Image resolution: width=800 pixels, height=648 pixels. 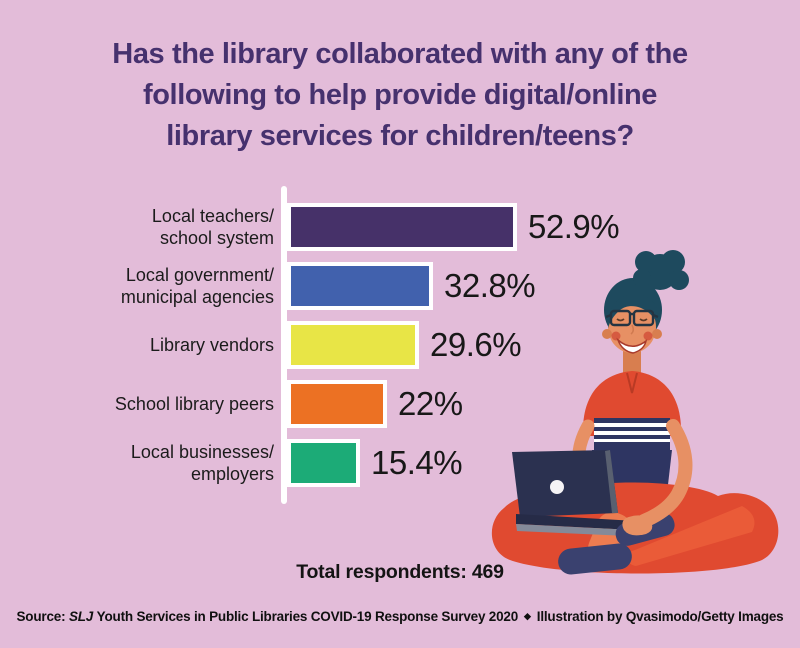 I want to click on laptop-screen, so click(x=565, y=483).